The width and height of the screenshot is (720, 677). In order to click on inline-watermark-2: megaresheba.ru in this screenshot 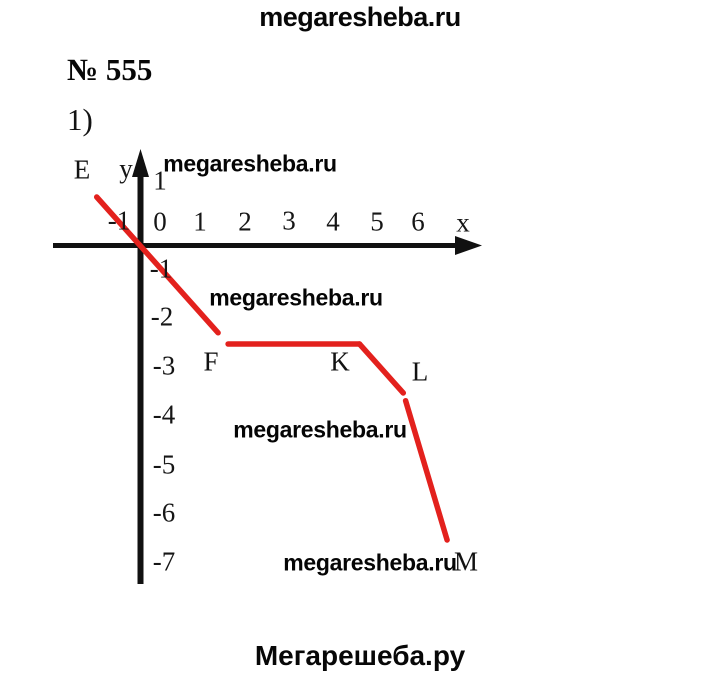, I will do `click(296, 297)`.